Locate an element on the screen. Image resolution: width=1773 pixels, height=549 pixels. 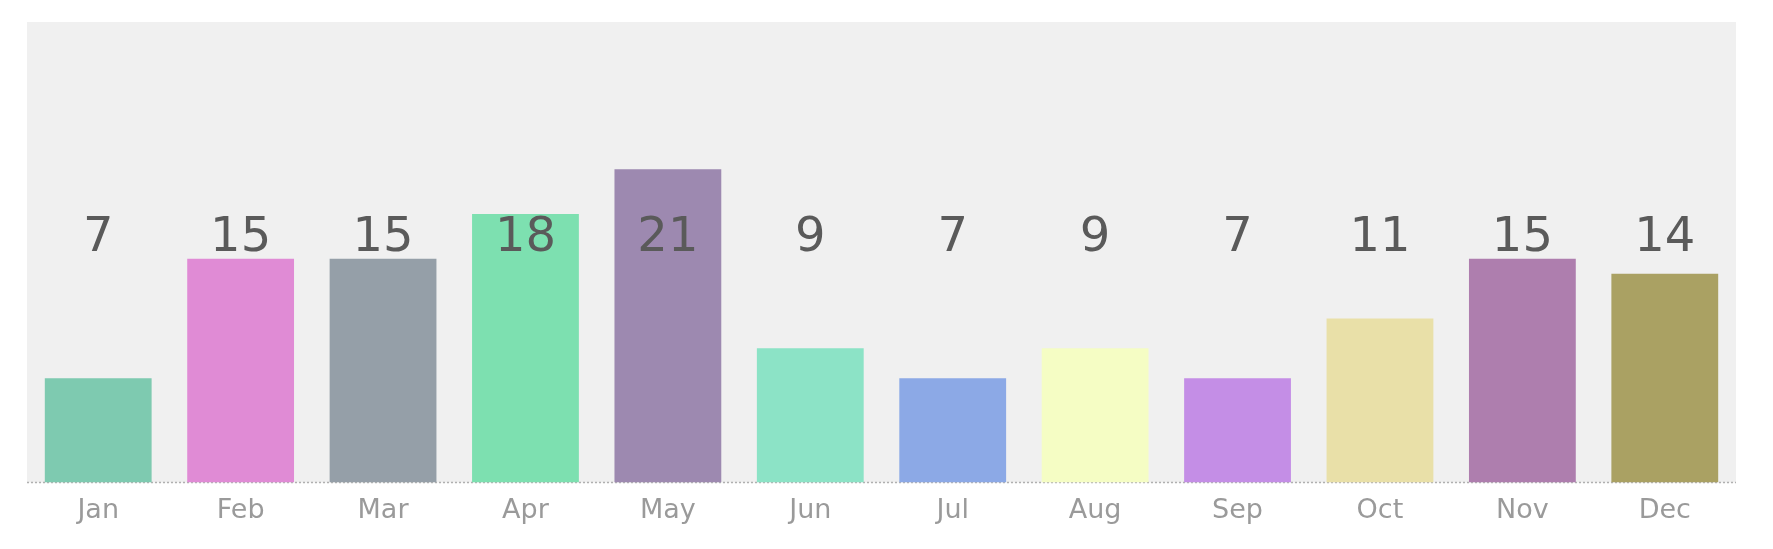
x-tick-label: Feb is located at coordinates (240, 508).